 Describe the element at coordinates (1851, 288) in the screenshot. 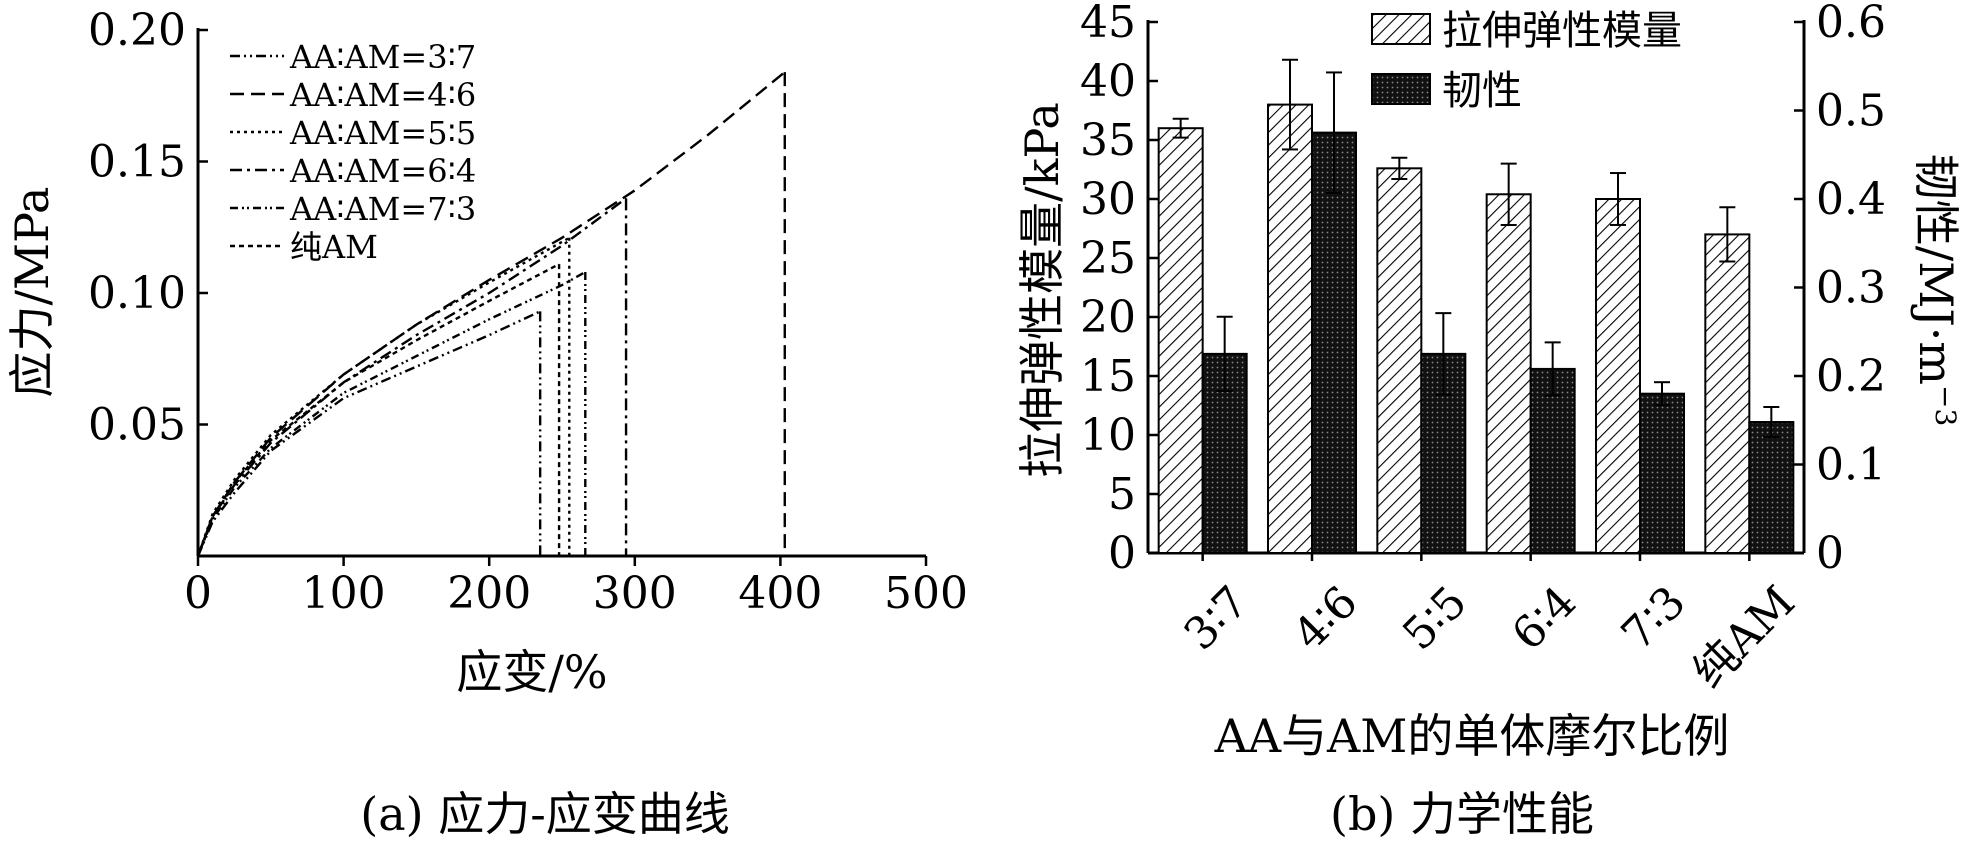

I see `b-y-right-tick-label: 0.3` at that location.